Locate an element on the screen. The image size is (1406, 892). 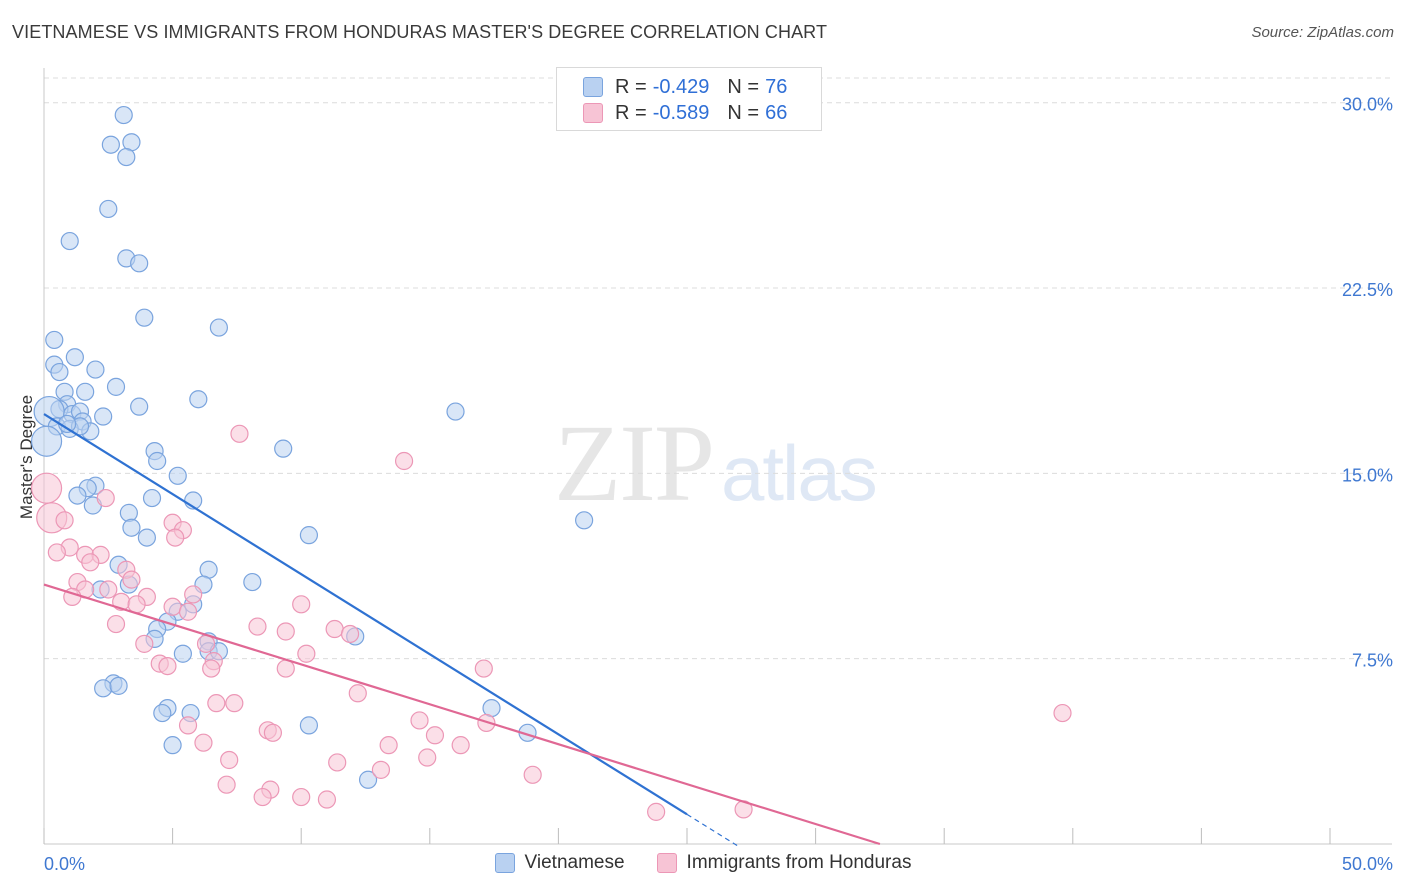
x-tick-label: 50.0% is located at coordinates (1367, 864).